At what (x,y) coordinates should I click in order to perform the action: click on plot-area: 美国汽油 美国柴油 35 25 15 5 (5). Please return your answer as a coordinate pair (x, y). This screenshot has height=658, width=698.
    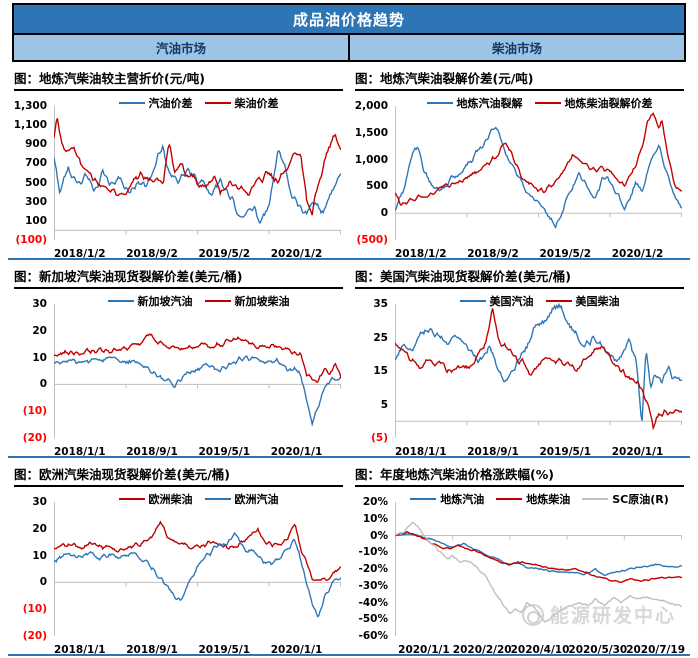
    Looking at the image, I should click on (519, 368).